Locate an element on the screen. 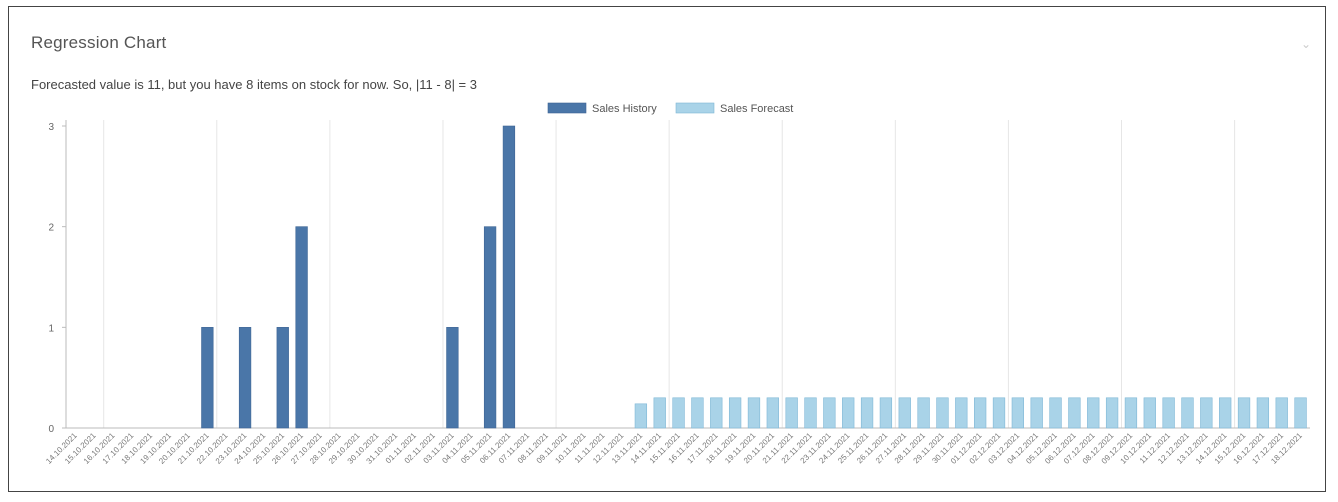 This screenshot has height=502, width=1338. chevron-down-icon: ⌄ is located at coordinates (1306, 44).